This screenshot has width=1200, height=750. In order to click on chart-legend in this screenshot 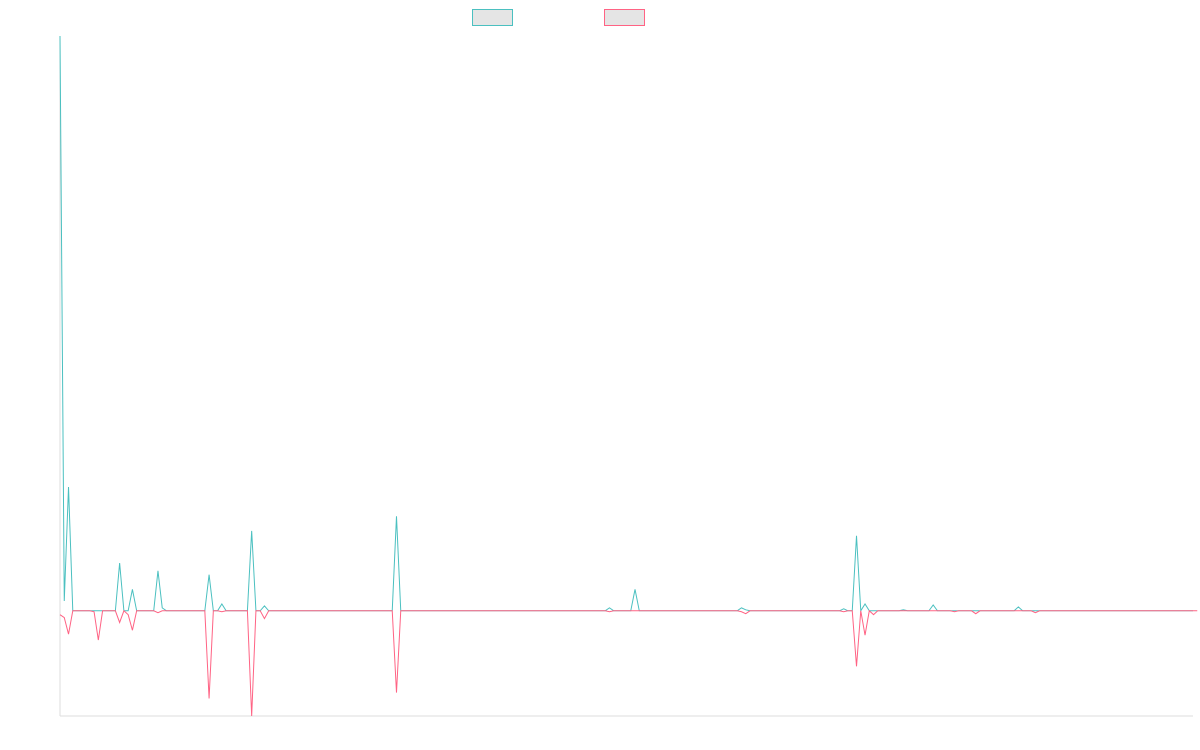, I will do `click(600, 20)`.